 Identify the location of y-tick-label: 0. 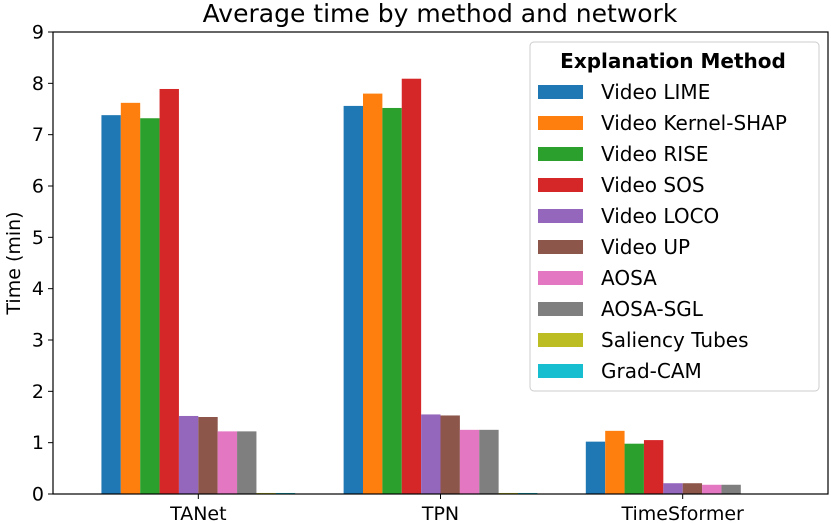
(38, 495).